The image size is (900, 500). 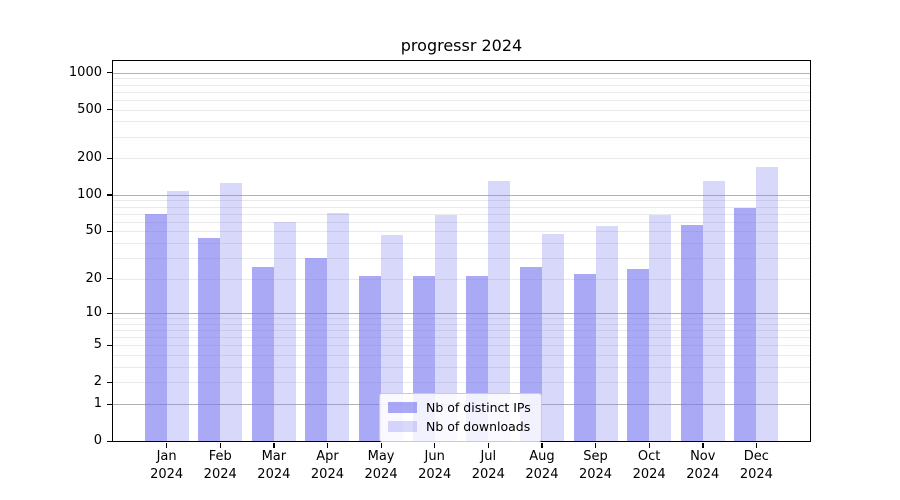 I want to click on bar-downloads-aug, so click(x=552, y=337).